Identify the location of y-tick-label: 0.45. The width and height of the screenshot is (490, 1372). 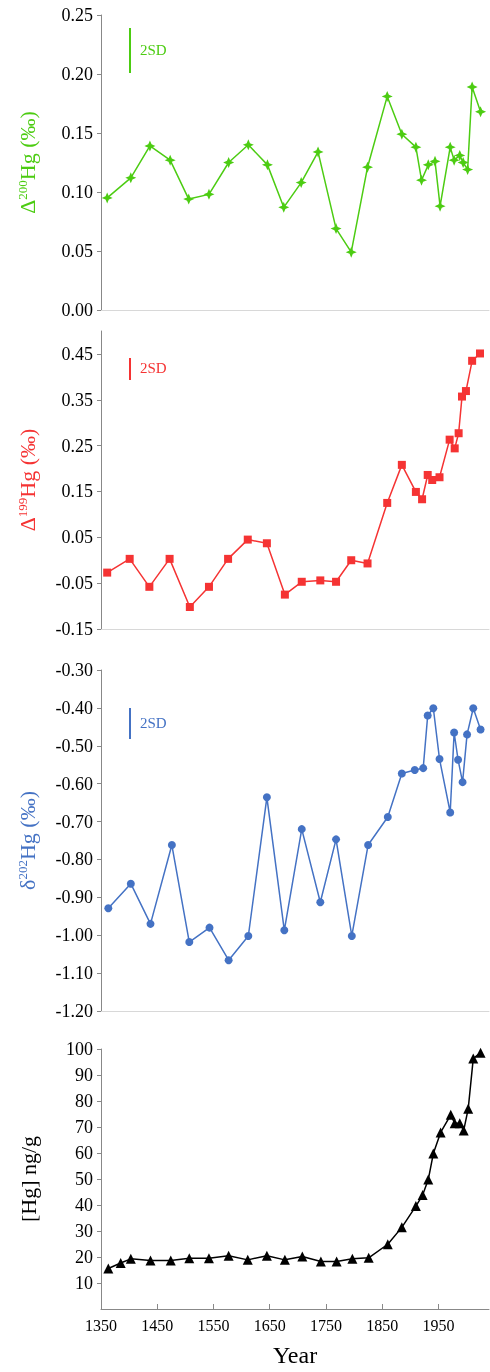
(77, 353).